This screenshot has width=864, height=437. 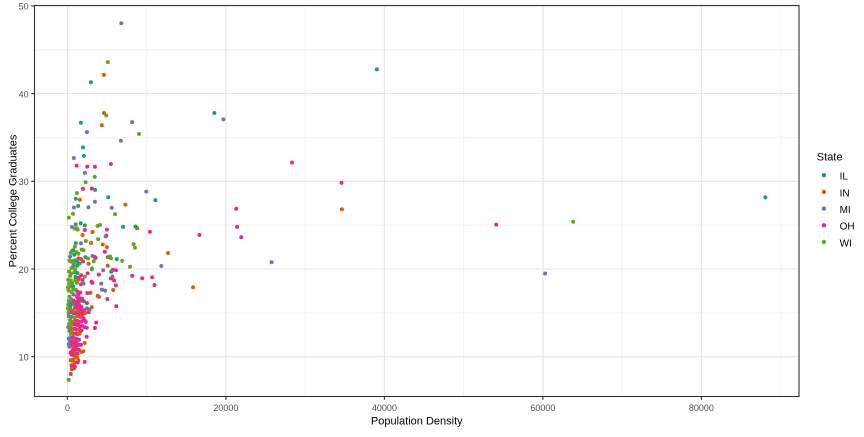 What do you see at coordinates (24, 182) in the screenshot?
I see `svg-text: 30` at bounding box center [24, 182].